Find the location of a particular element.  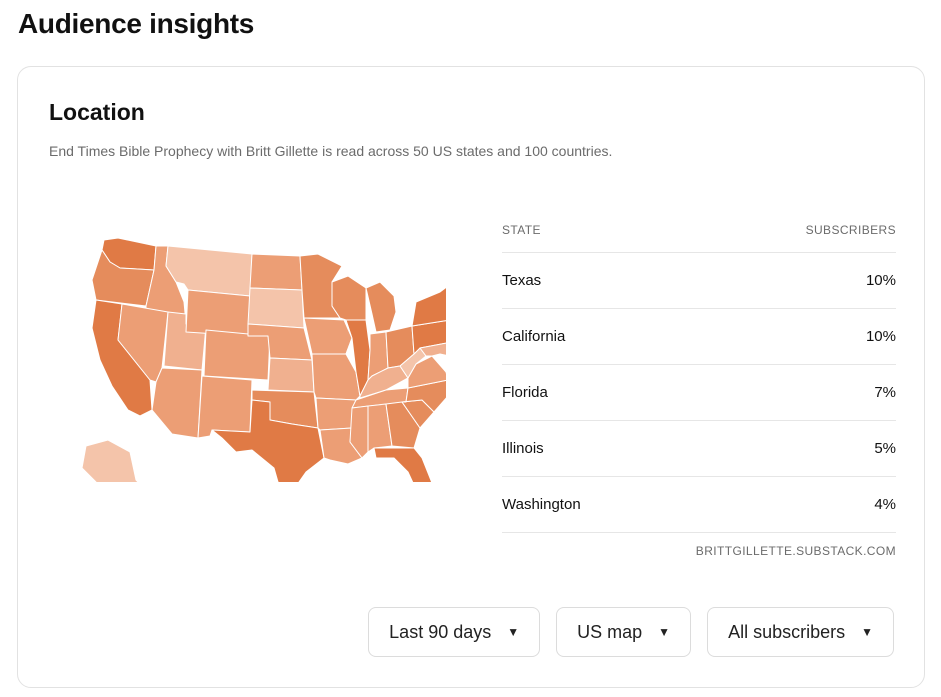

map-state-texas is located at coordinates (268, 440).